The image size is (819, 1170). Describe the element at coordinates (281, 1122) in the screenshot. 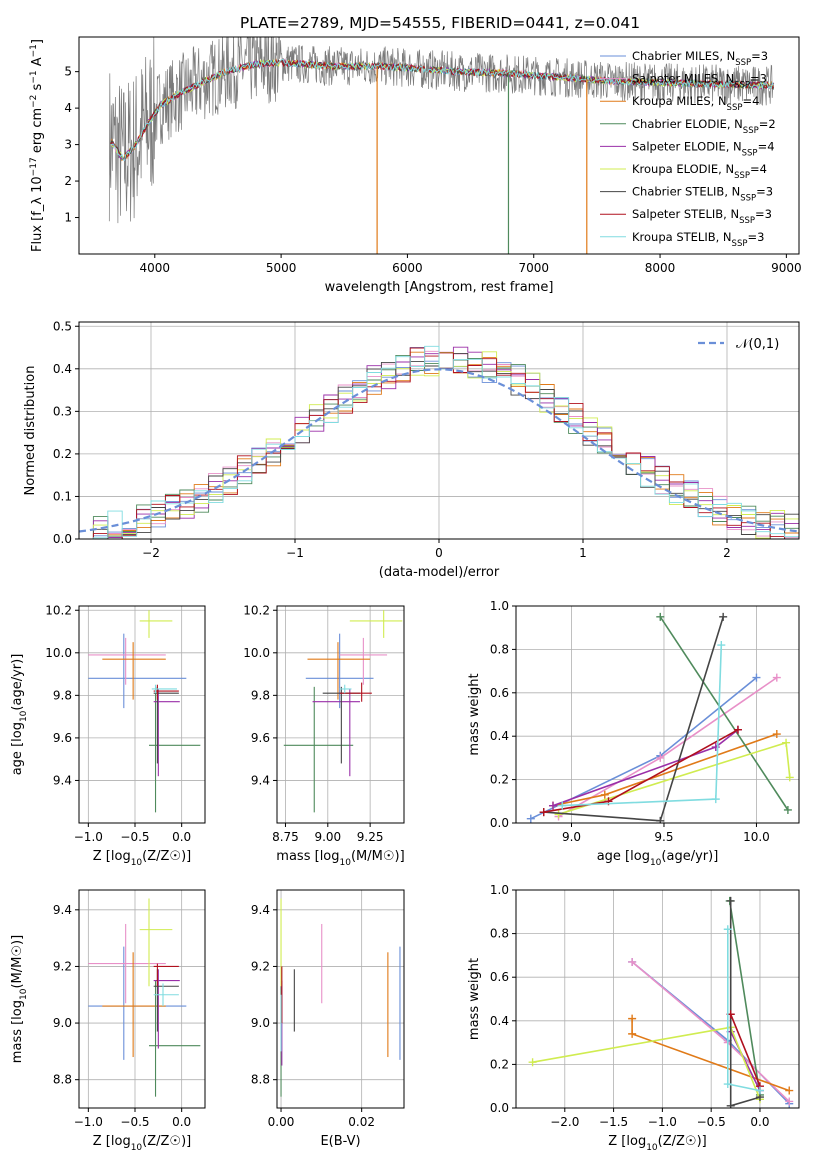

I see `x-tick-label: 0.00` at that location.